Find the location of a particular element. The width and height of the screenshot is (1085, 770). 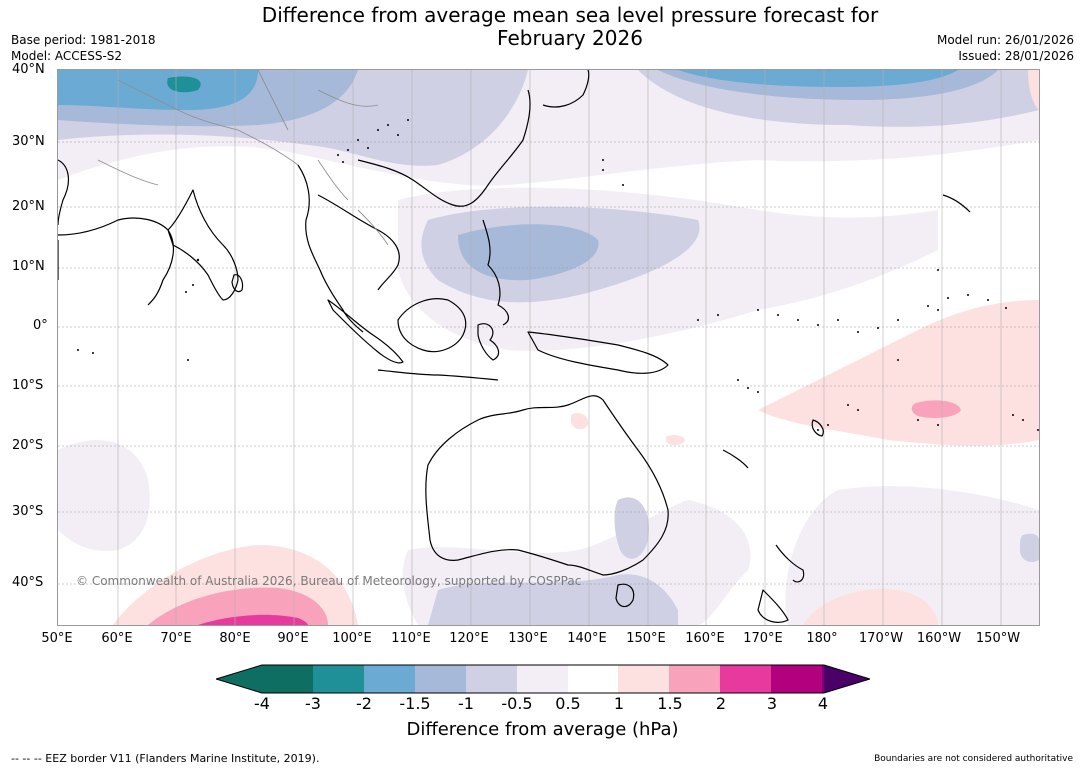

coast-new-caledonia is located at coordinates (735, 459).